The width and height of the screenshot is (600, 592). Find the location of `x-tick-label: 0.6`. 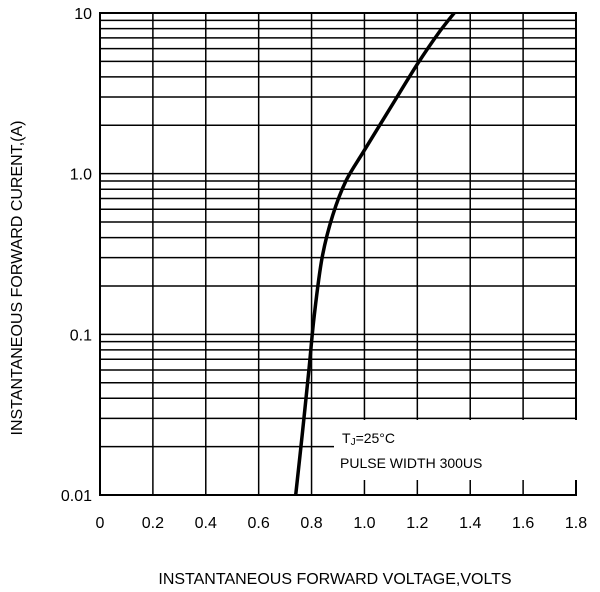

x-tick-label: 0.6 is located at coordinates (259, 523).